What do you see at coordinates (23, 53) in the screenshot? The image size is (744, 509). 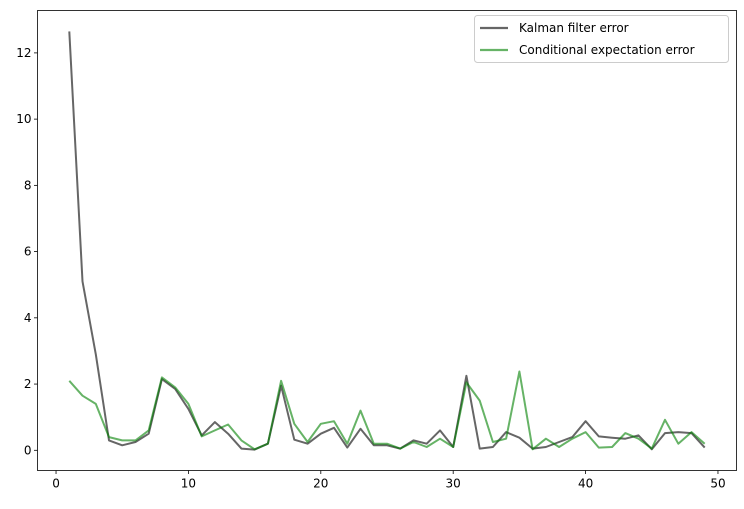 I see `y-tick-label: 12` at bounding box center [23, 53].